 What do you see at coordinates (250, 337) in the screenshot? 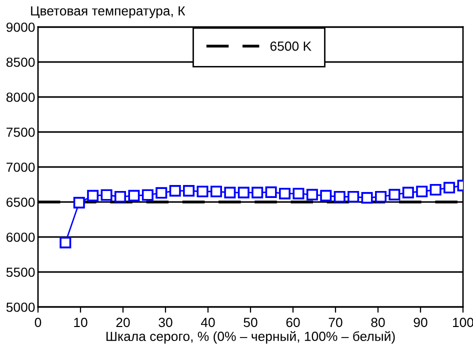
I see `x-axis-title: Шкала серого, % (0% – черный, 100% – белый)` at bounding box center [250, 337].